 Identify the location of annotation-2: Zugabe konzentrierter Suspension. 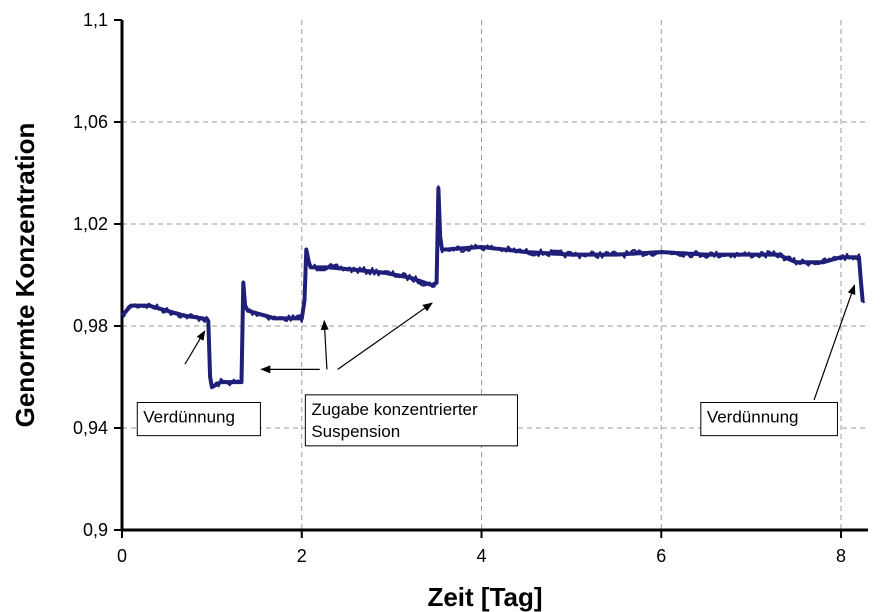
(389, 374).